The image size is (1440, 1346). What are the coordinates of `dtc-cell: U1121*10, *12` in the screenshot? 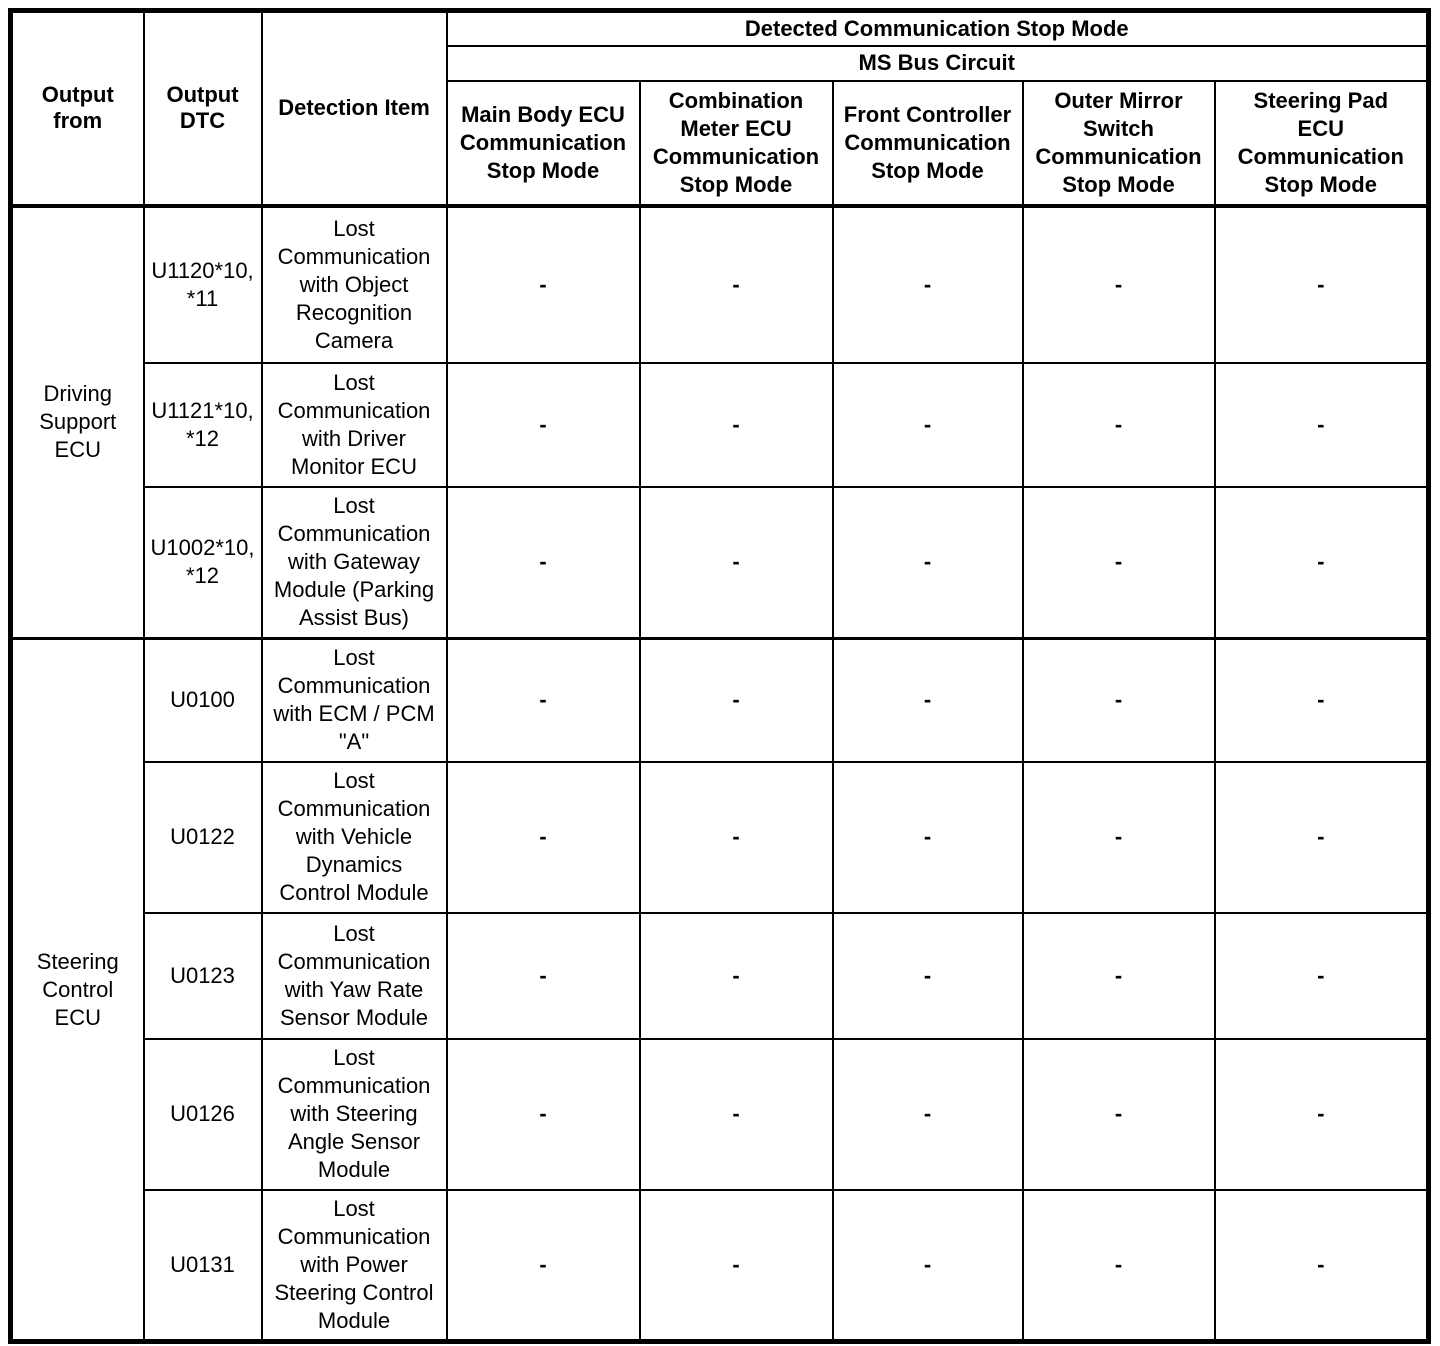 It's located at (202, 424).